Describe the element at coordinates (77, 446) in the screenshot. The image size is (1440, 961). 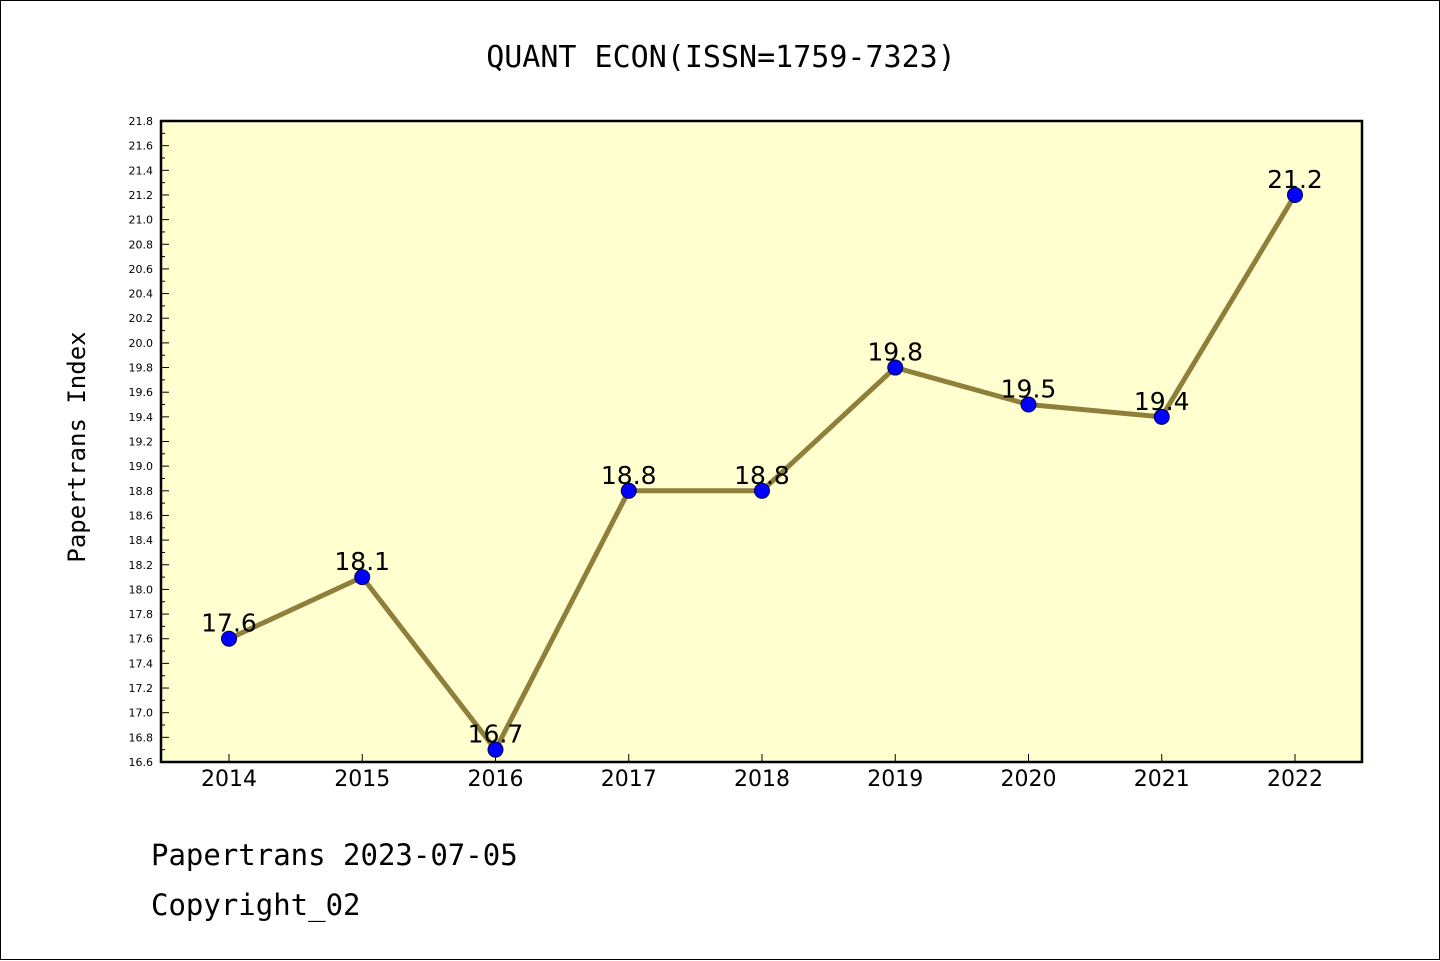
I see `y-axis-label: Papertrans Index` at that location.